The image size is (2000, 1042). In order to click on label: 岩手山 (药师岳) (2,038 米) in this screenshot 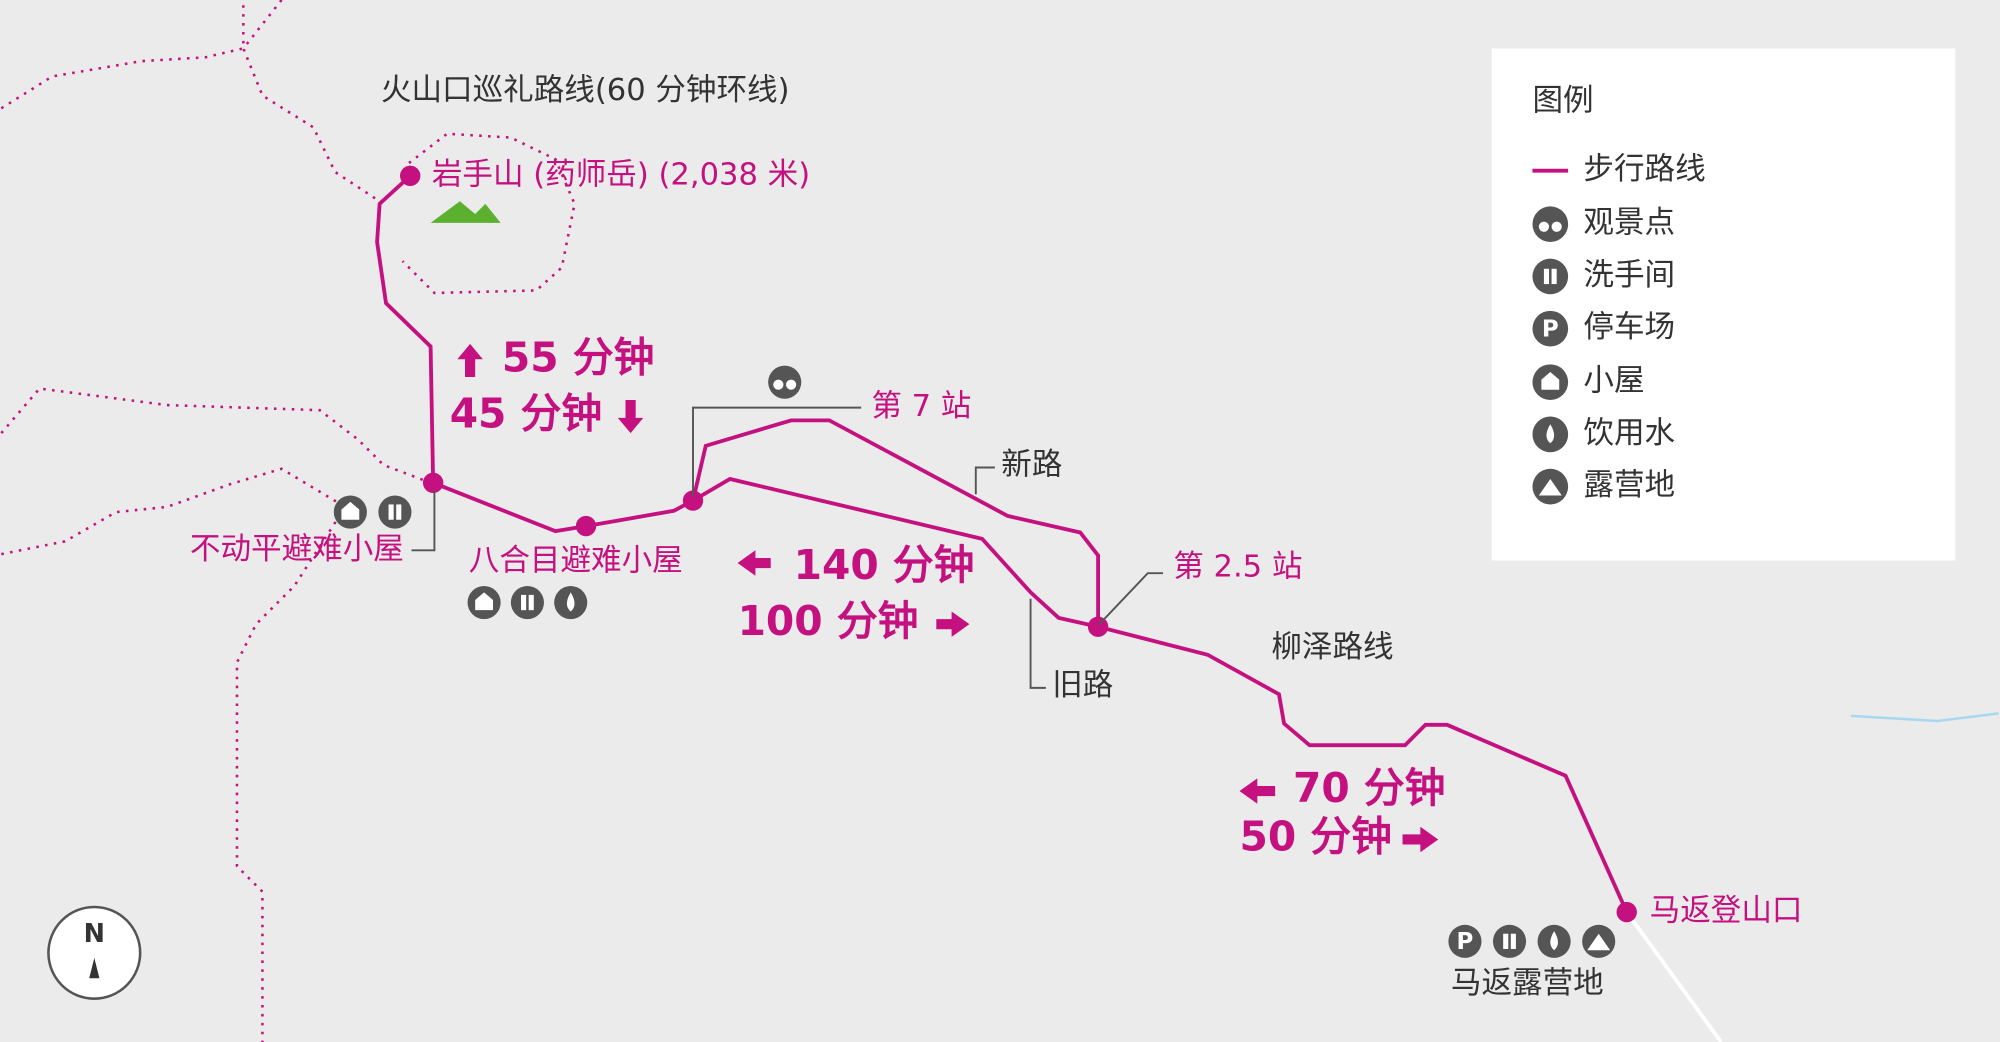, I will do `click(621, 174)`.